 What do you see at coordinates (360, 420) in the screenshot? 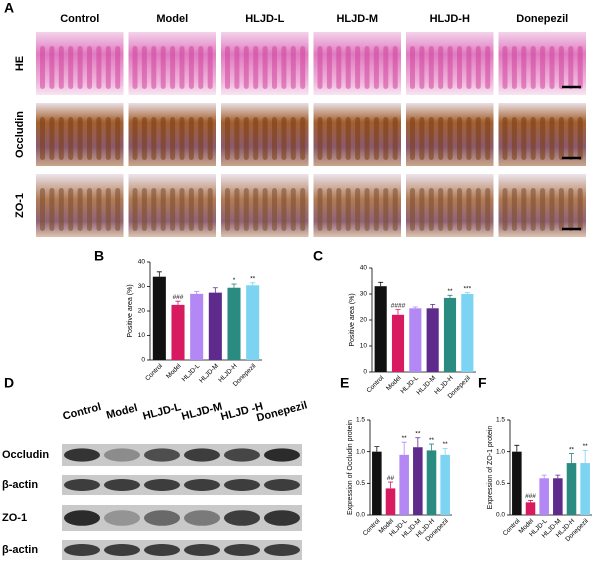
I see `y-tick-label: 1.5` at bounding box center [360, 420].